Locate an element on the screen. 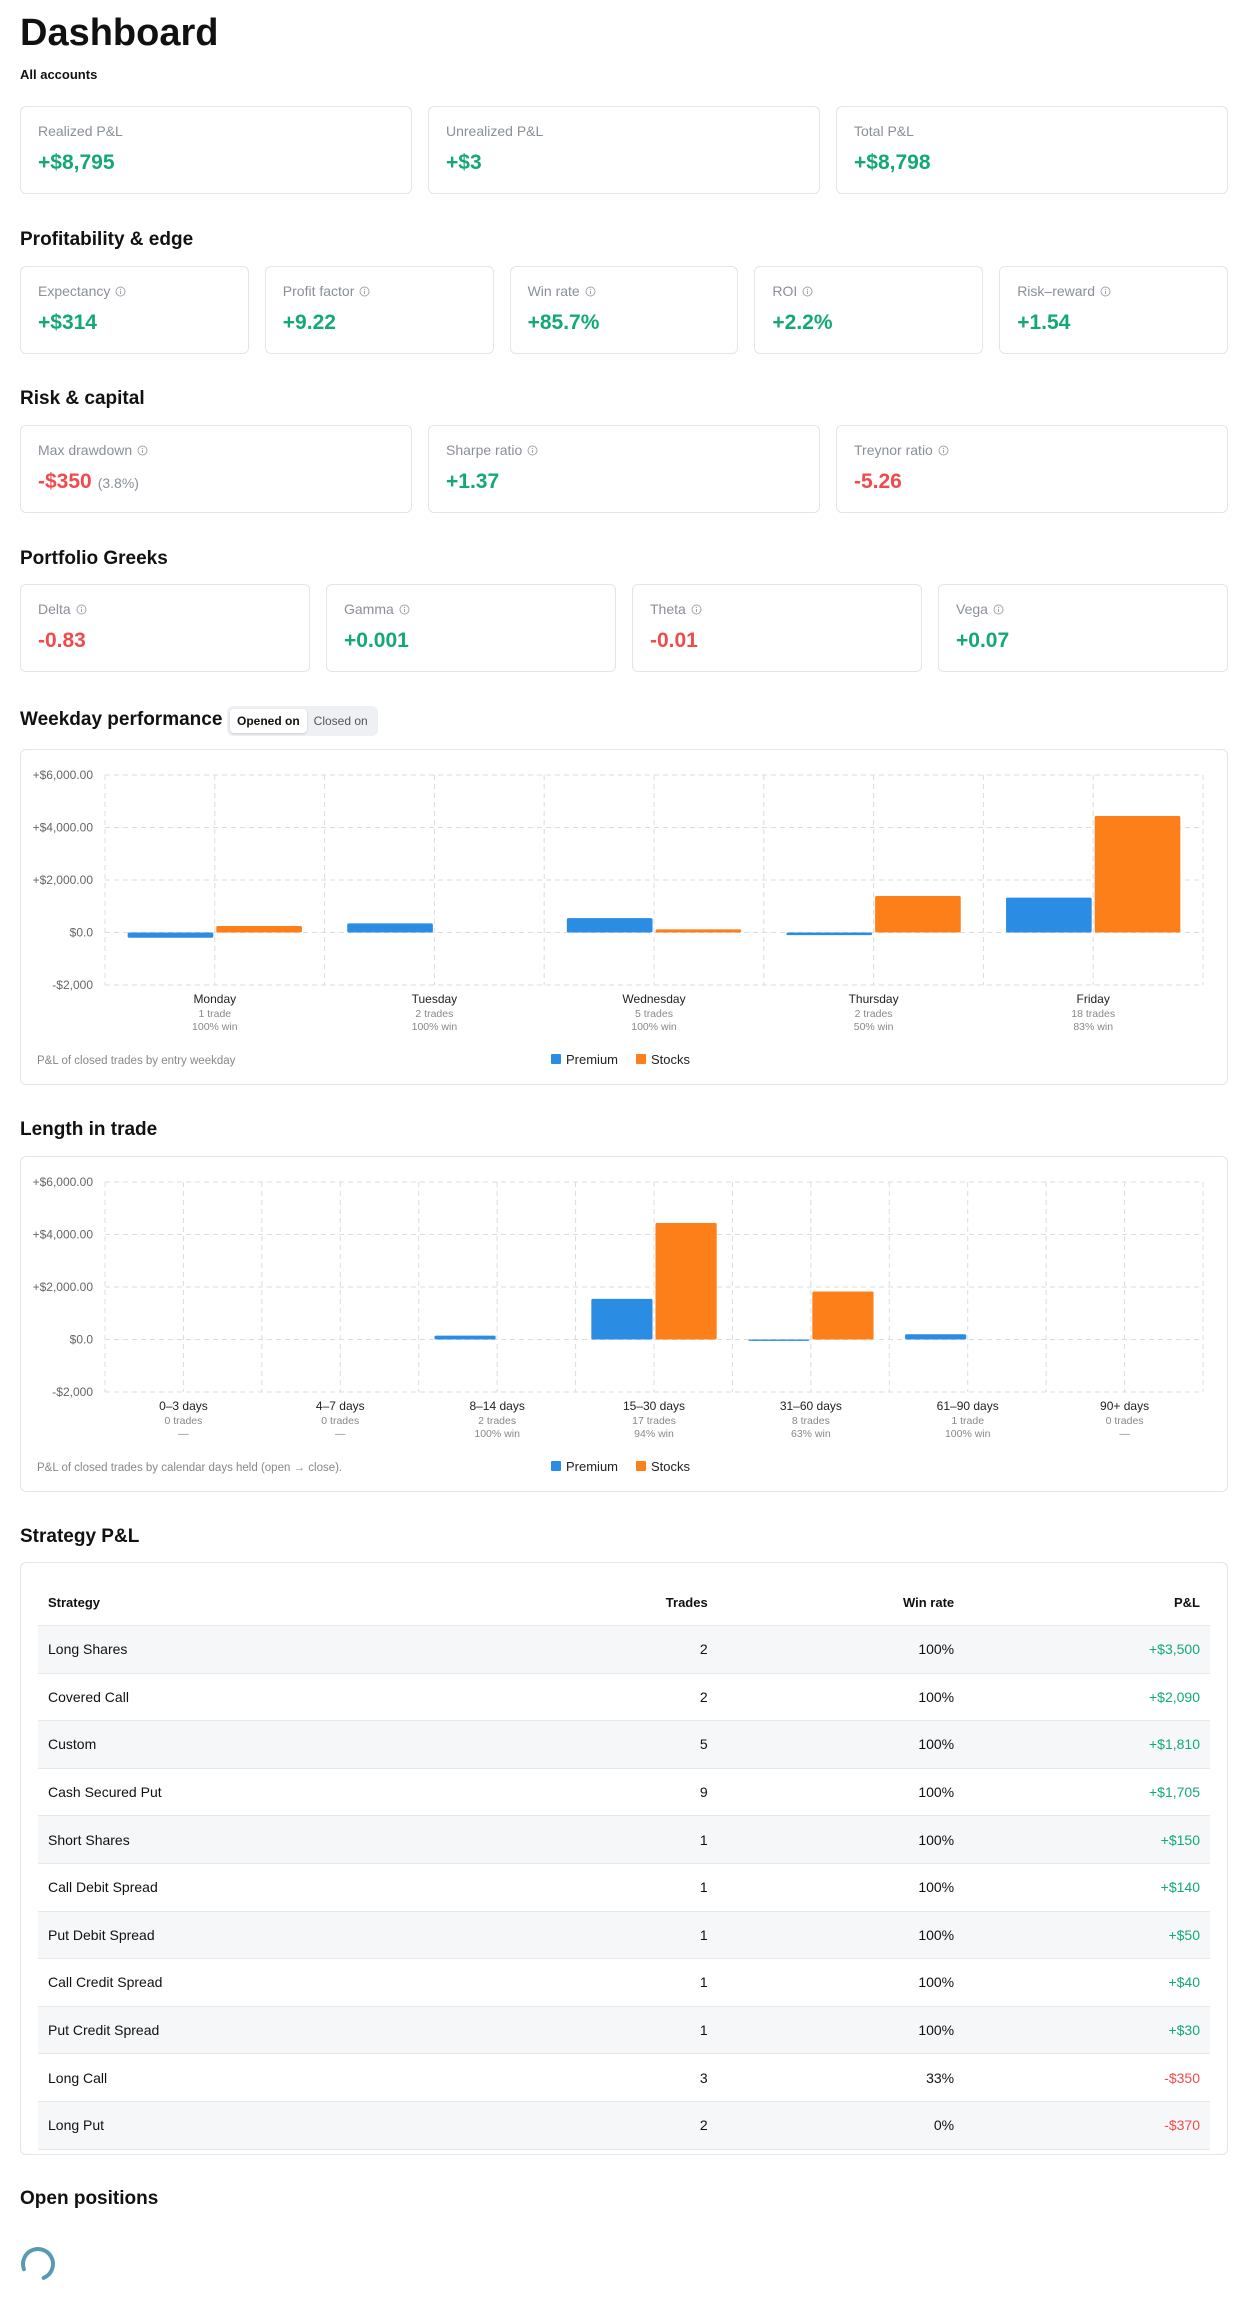 This screenshot has height=2309, width=1248. stat-value-row: +$8,795 is located at coordinates (216, 163).